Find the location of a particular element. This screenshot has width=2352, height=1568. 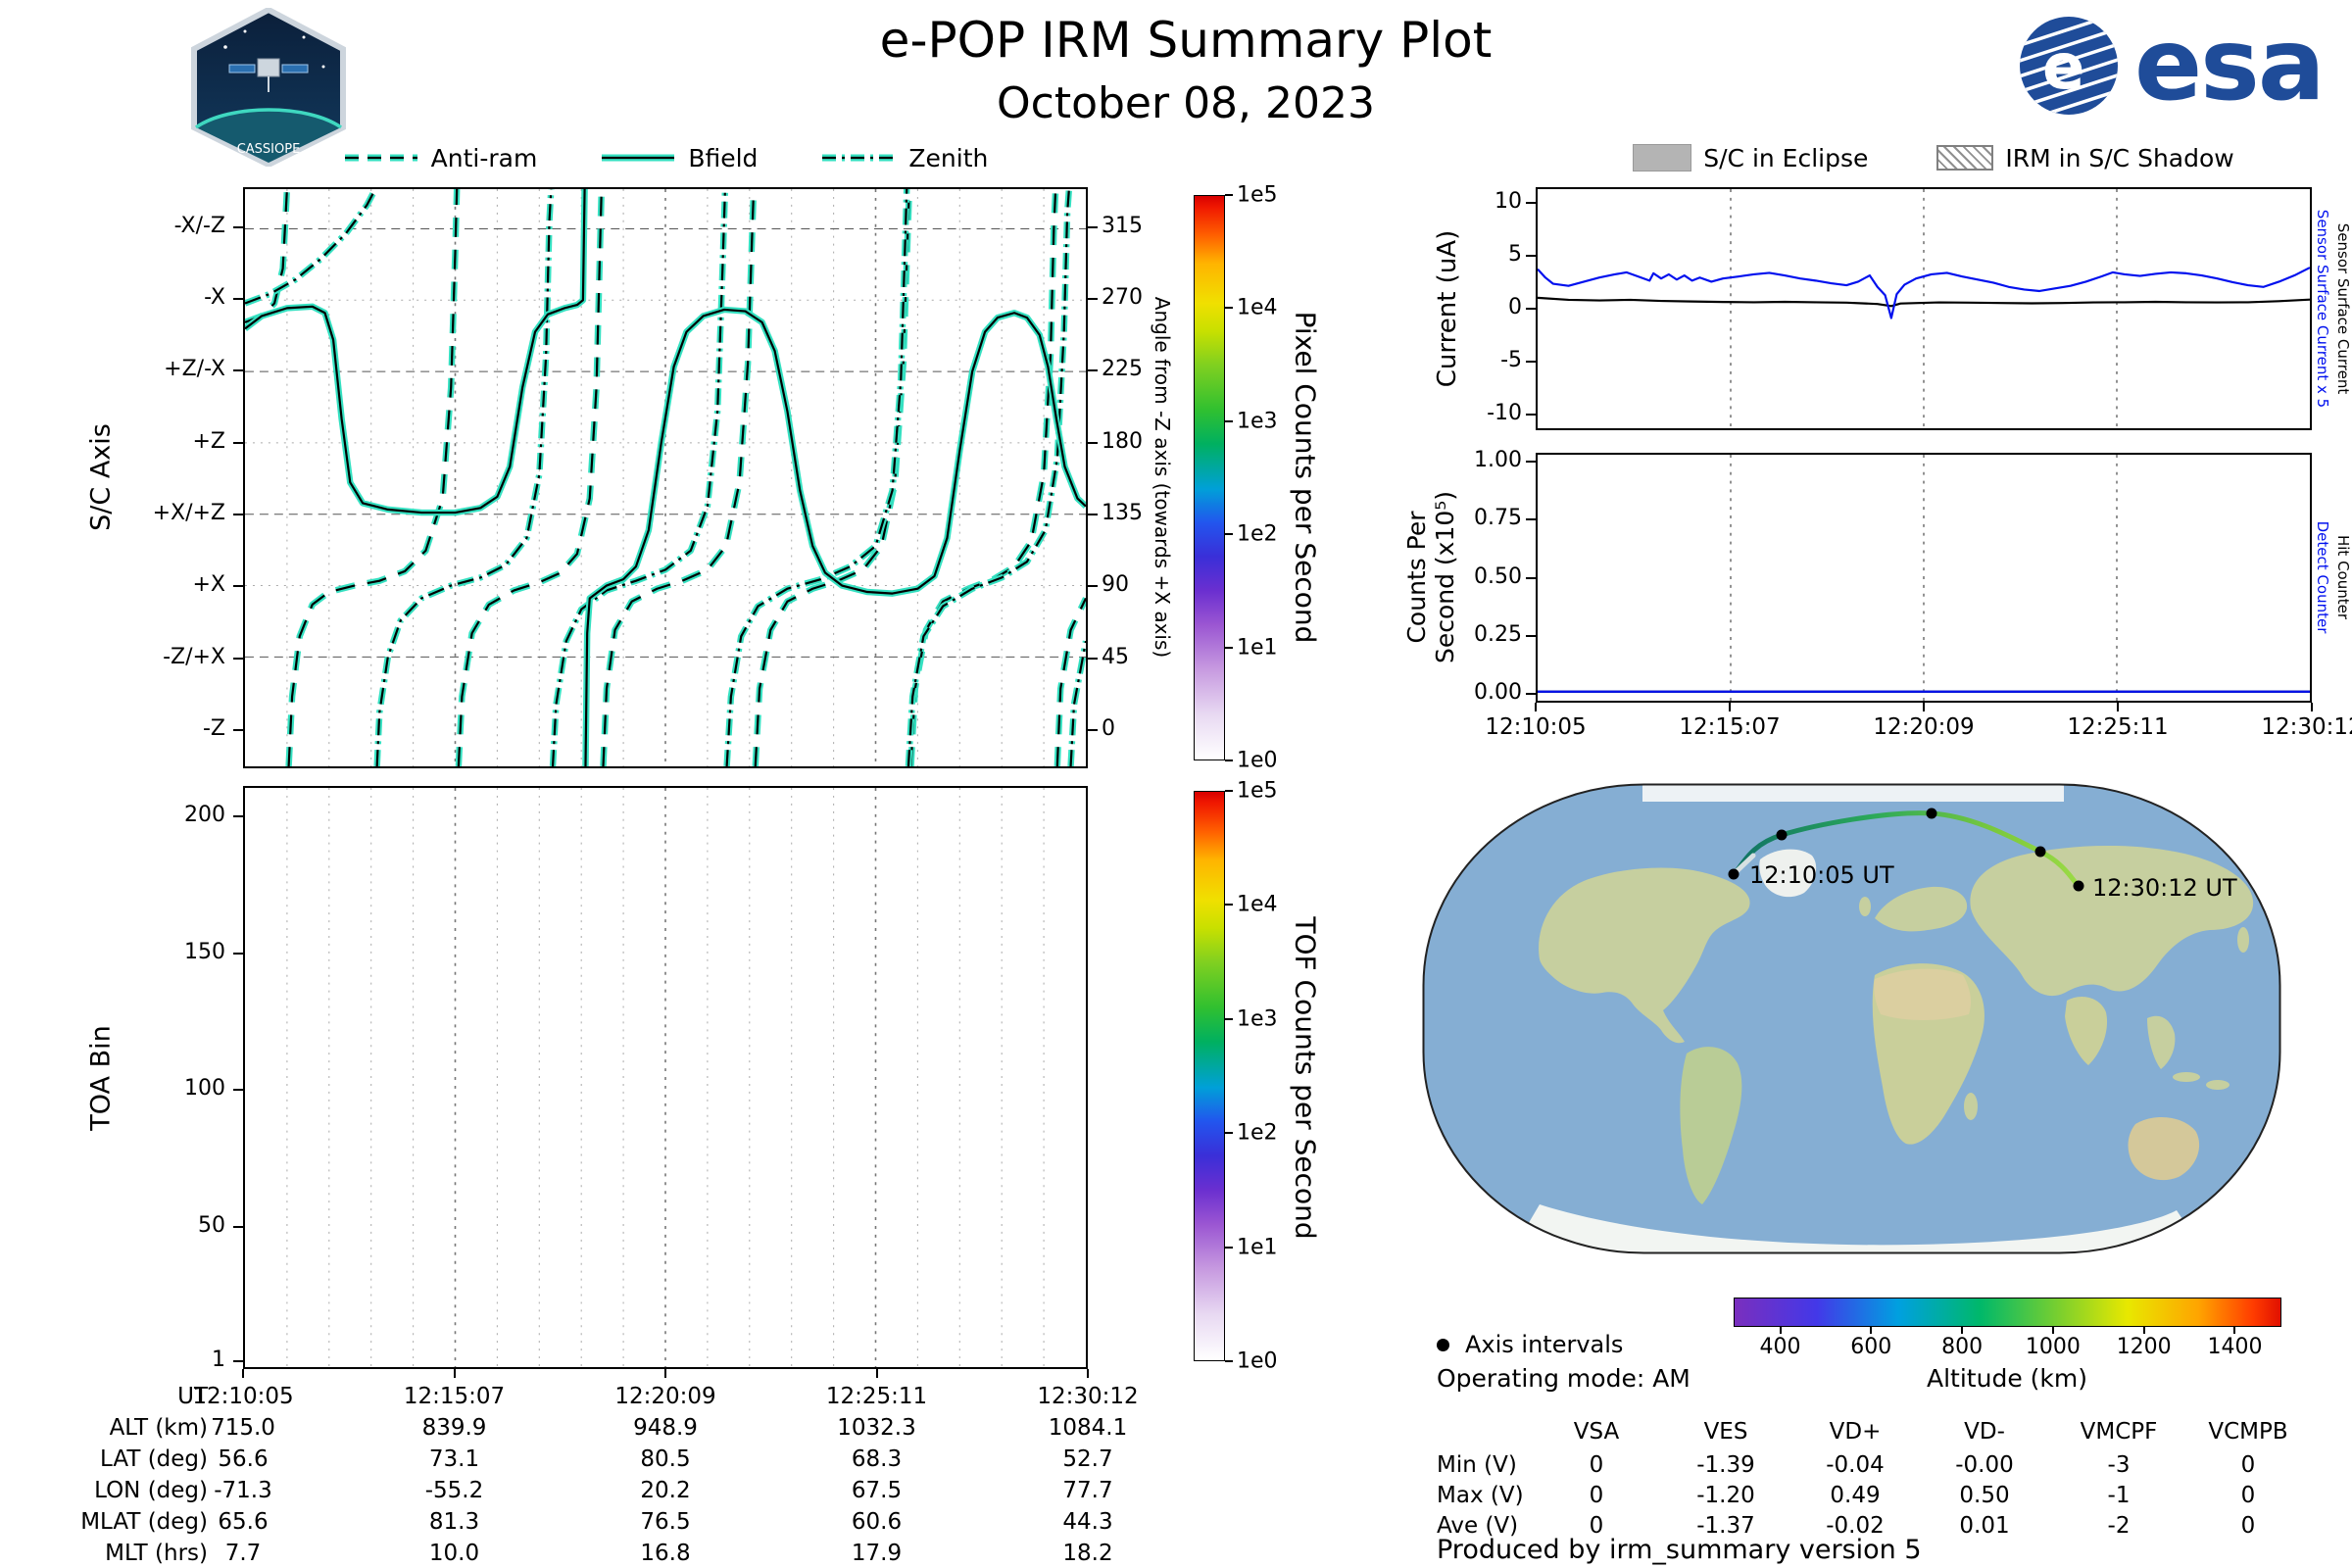

sensor-current-x5-label: Sensor Surface Current x 5 is located at coordinates (2322, 309).